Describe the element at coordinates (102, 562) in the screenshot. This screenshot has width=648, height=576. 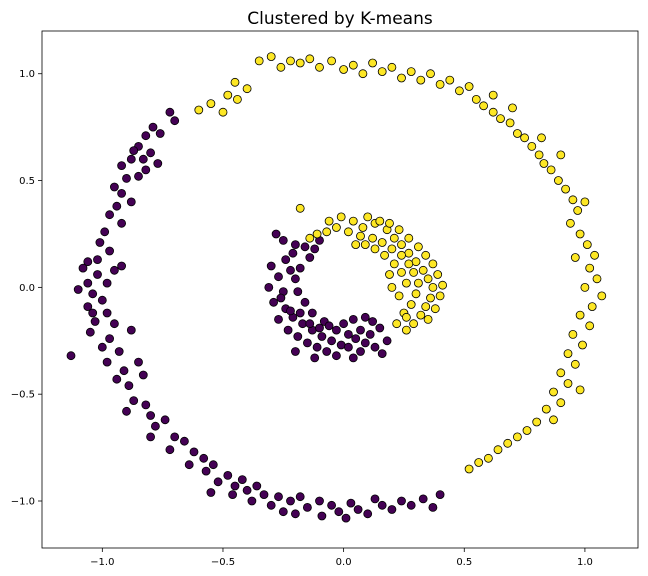
I see `x-tick-label: −1.0` at that location.